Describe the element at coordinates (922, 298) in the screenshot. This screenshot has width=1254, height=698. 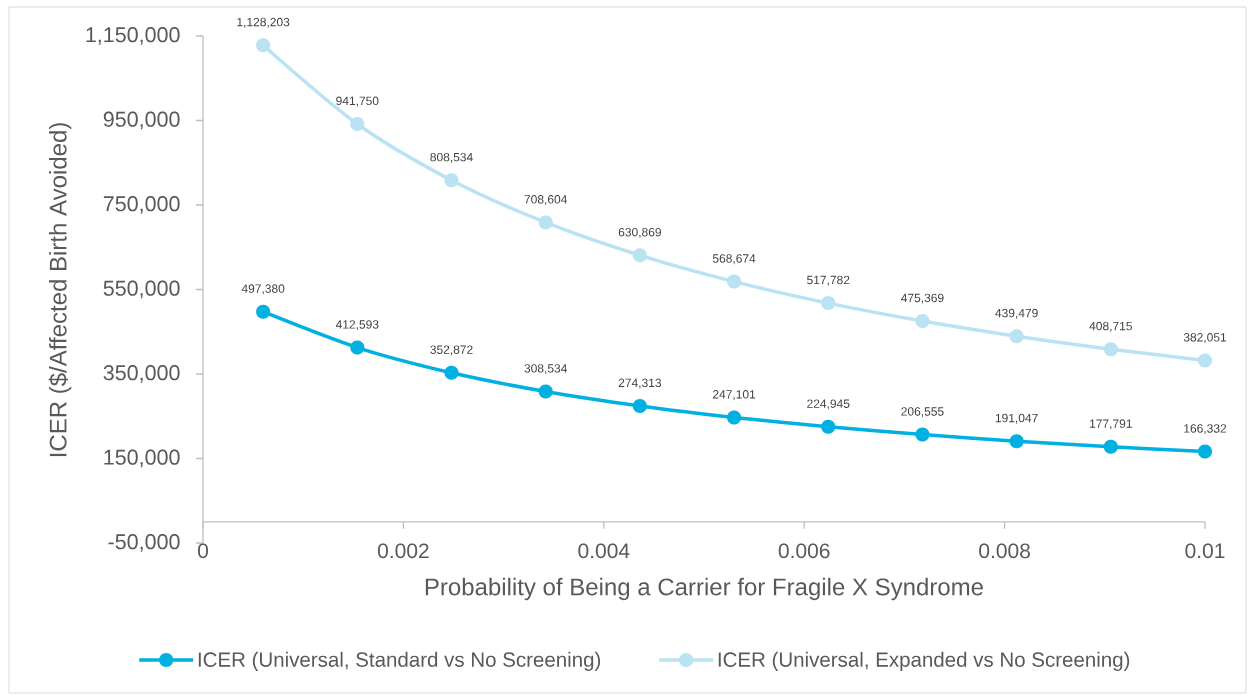
I see `data-label: 475,369` at that location.